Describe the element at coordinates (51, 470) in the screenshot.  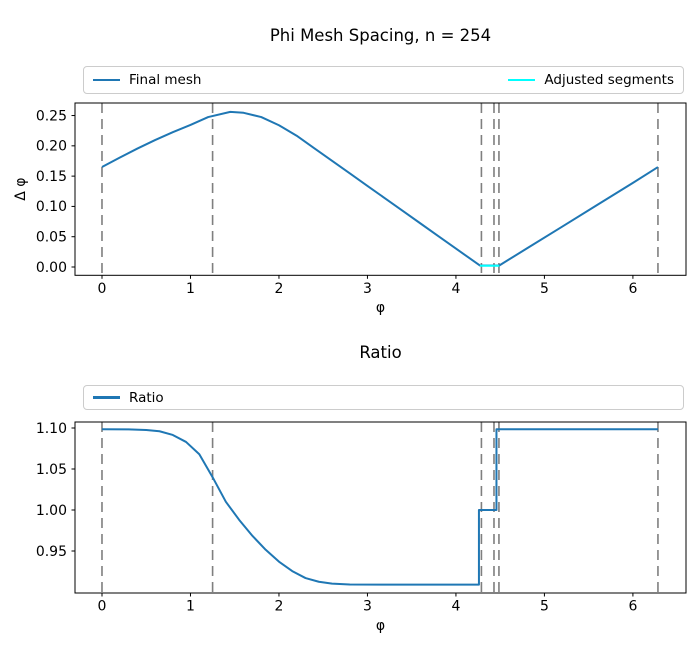
I see `y-tick-label: 1.05` at that location.